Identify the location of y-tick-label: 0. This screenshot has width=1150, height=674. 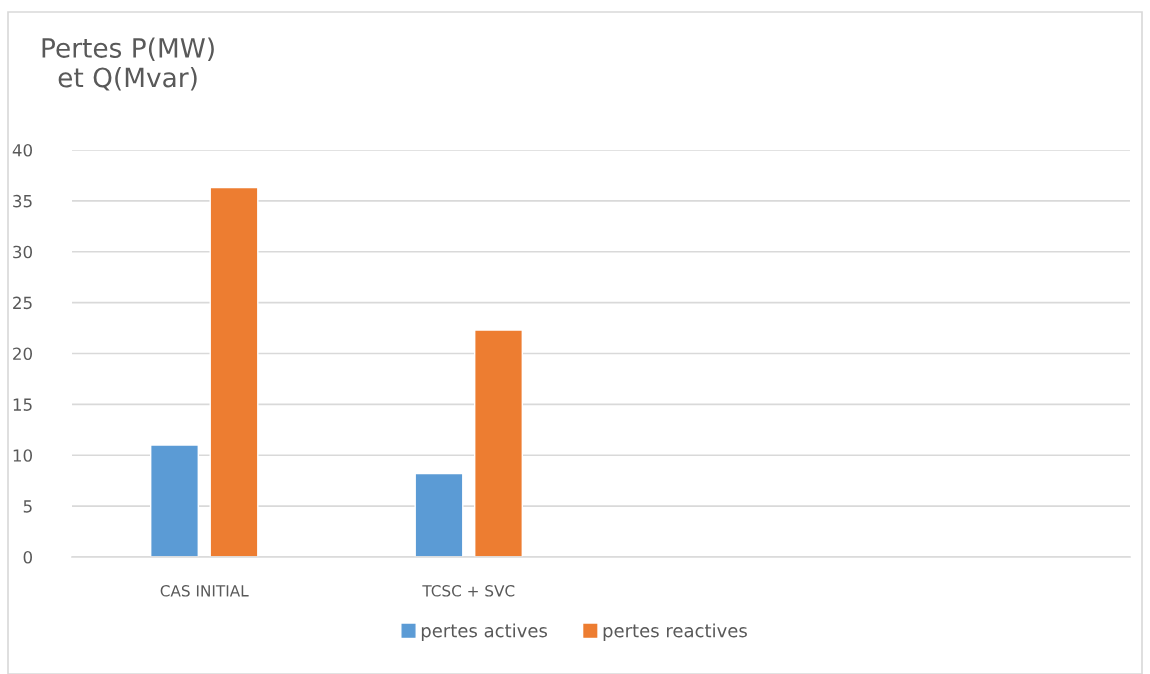
(27, 557).